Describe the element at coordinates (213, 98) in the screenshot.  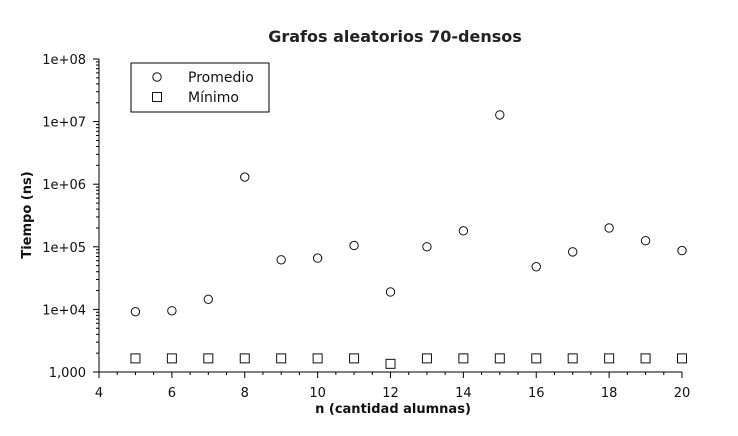
I see `legend-label: Mínimo` at that location.